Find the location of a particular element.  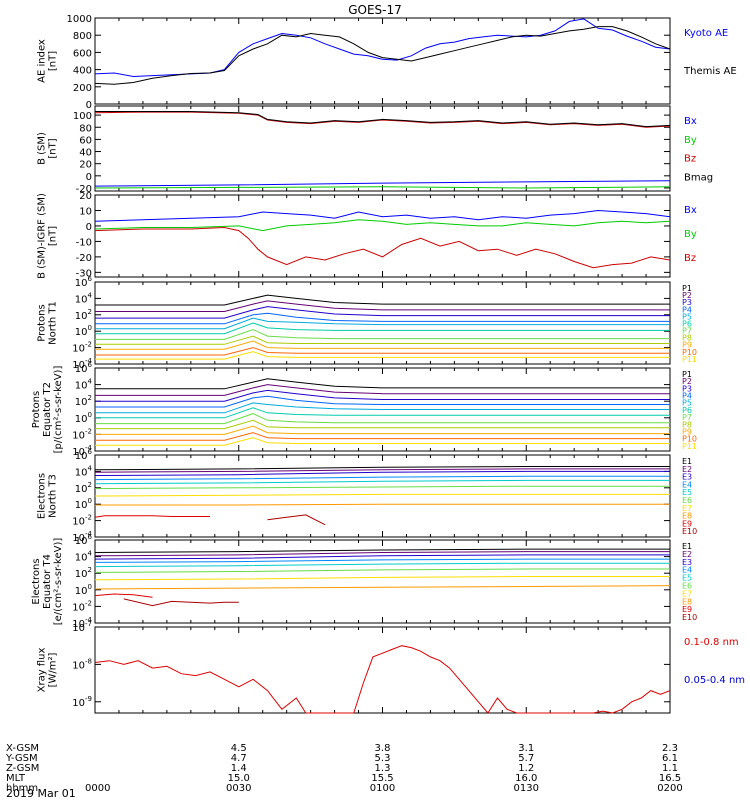

time-axis-value: 1.1 is located at coordinates (670, 768).